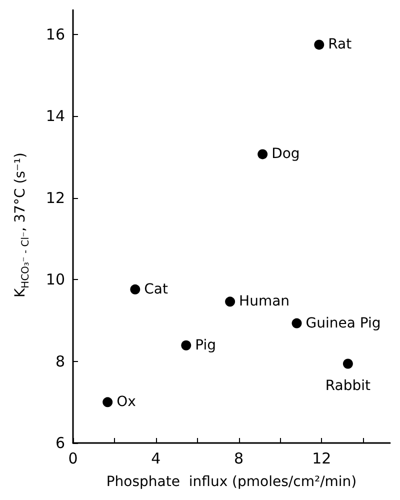 This screenshot has height=500, width=400. What do you see at coordinates (156, 289) in the screenshot?
I see `annotation: Cat` at bounding box center [156, 289].